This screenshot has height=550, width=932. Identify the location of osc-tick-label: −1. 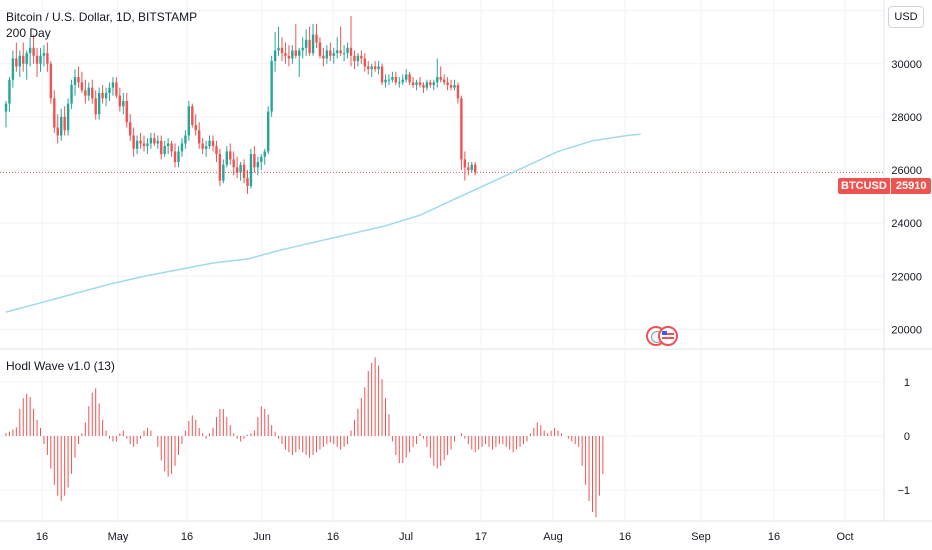
(903, 491).